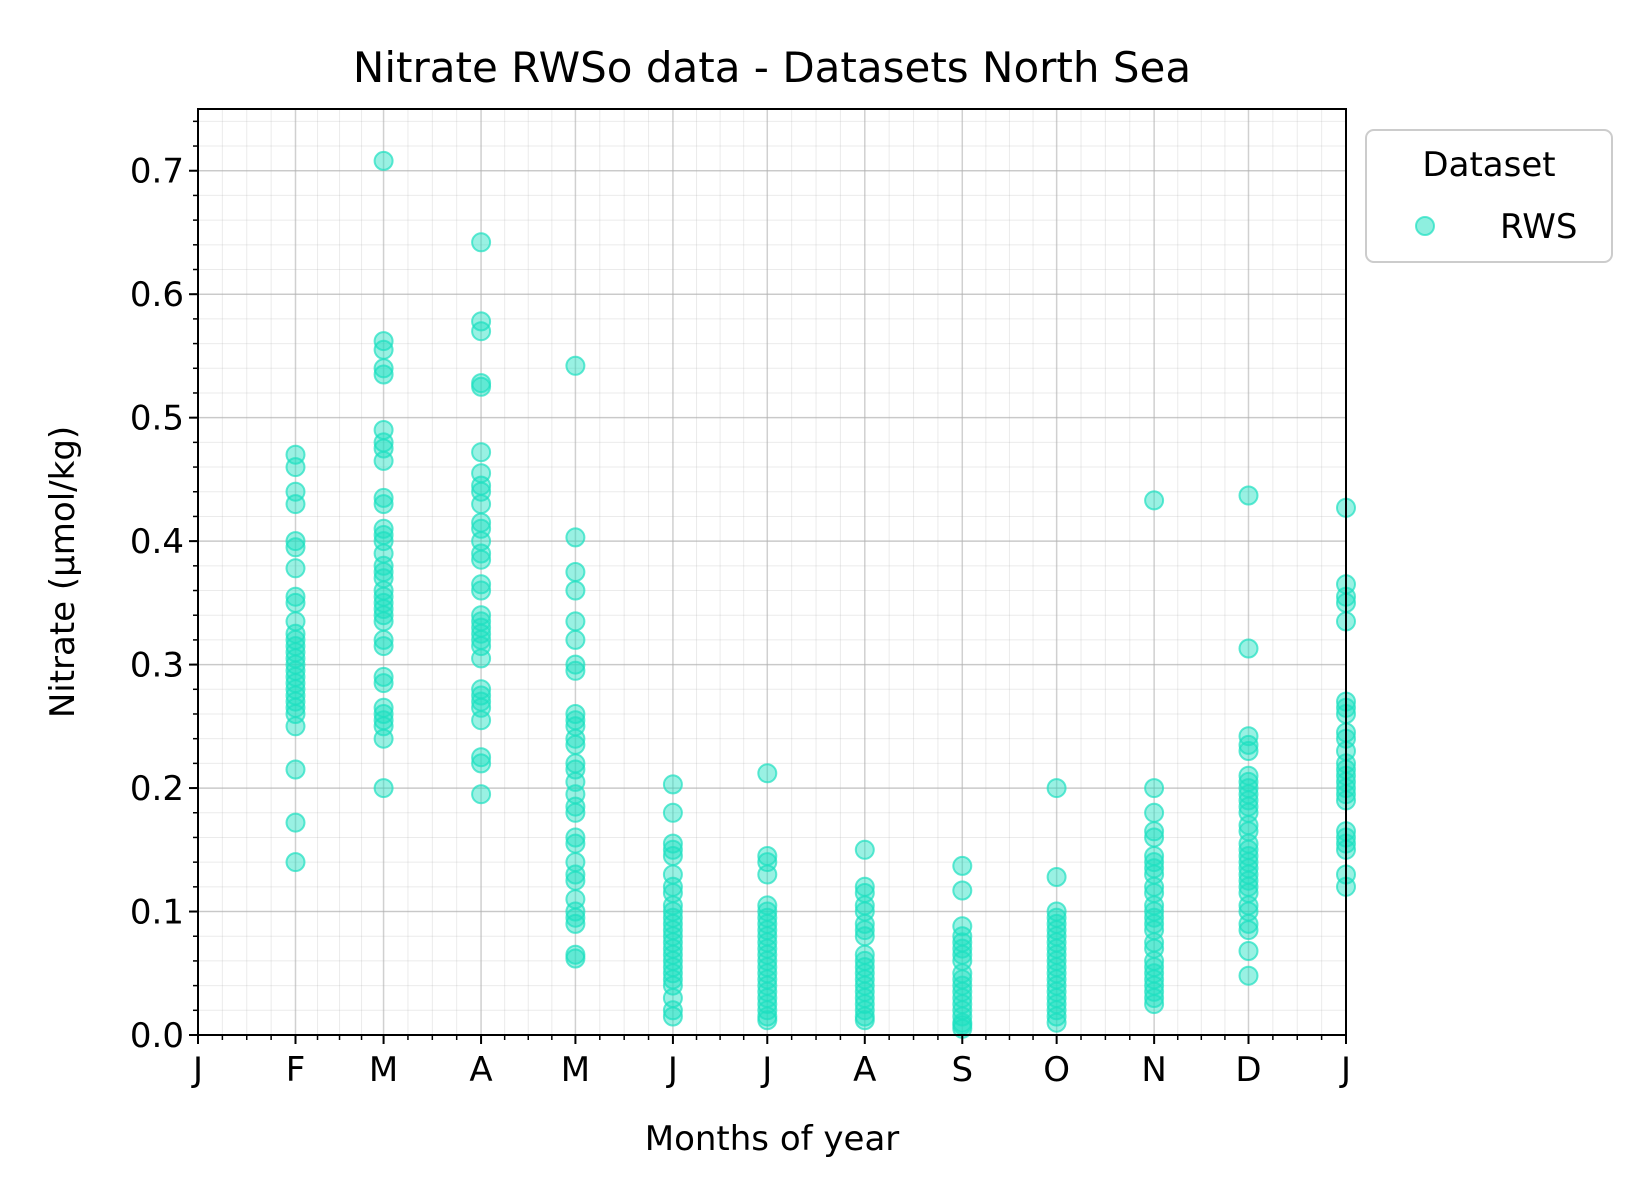 This screenshot has height=1200, width=1650. I want to click on y-tick-label: 0.3, so click(157, 666).